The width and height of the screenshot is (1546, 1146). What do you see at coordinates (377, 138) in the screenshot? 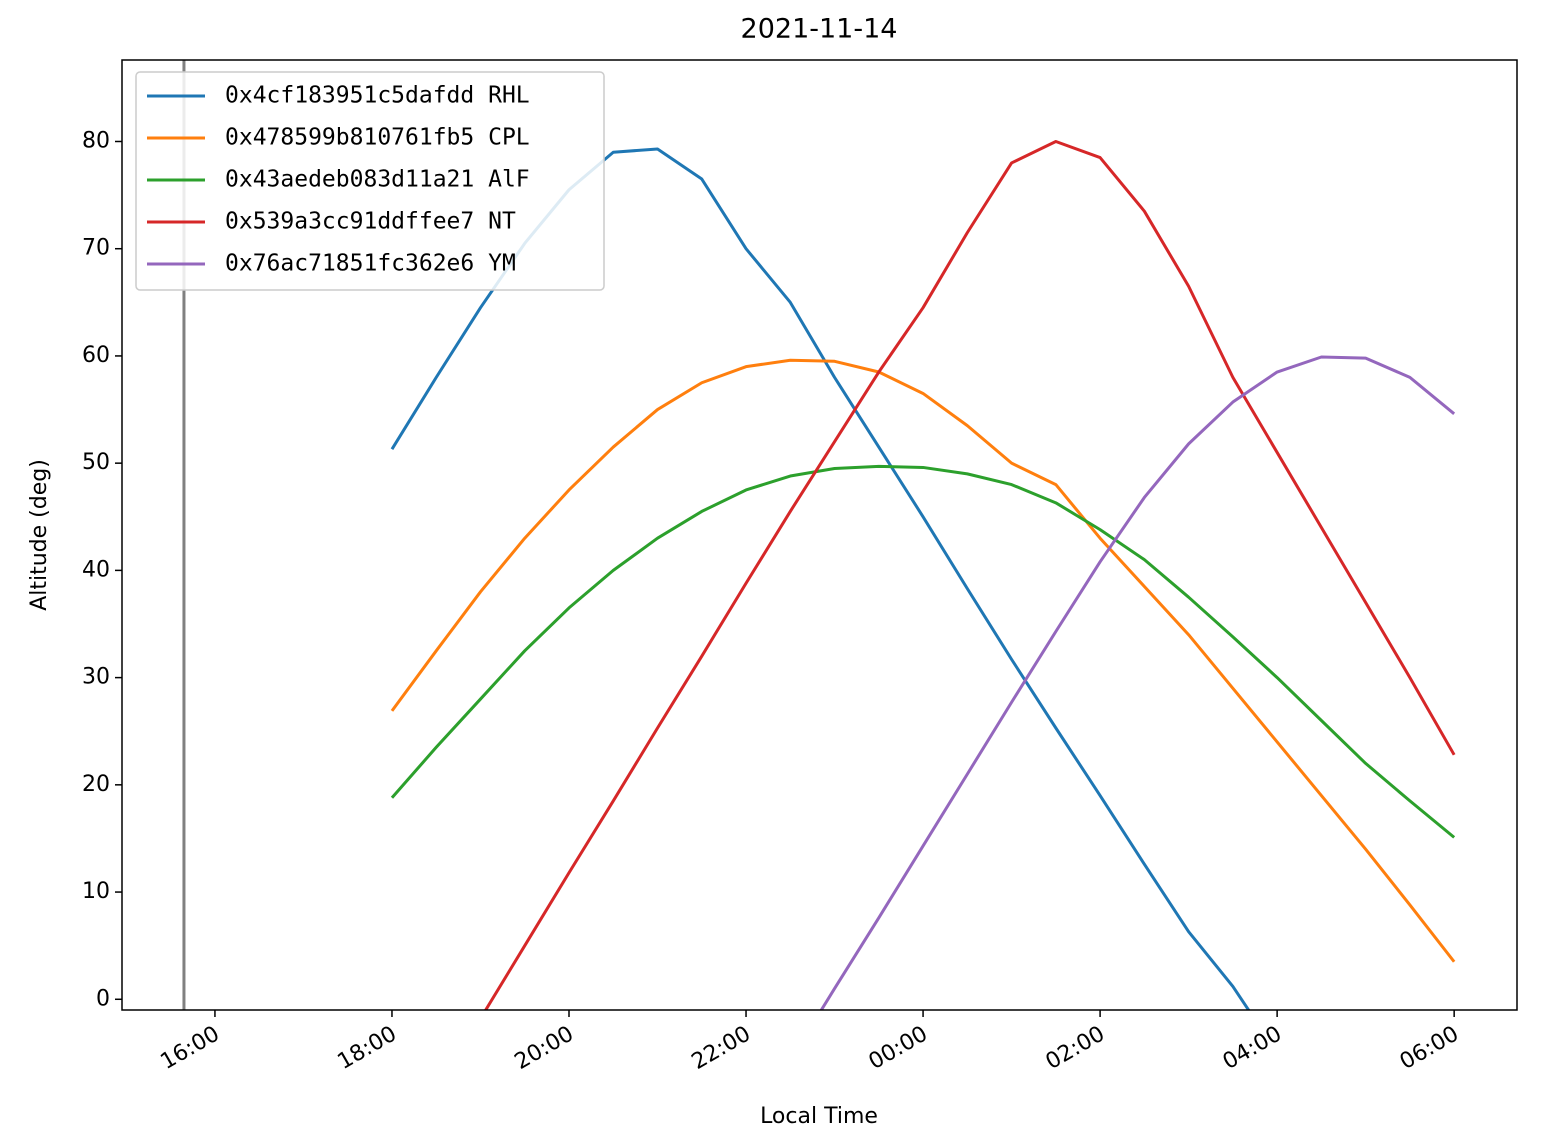
I see `legend-label: 0x478599b810761fb5 CPL` at bounding box center [377, 138].